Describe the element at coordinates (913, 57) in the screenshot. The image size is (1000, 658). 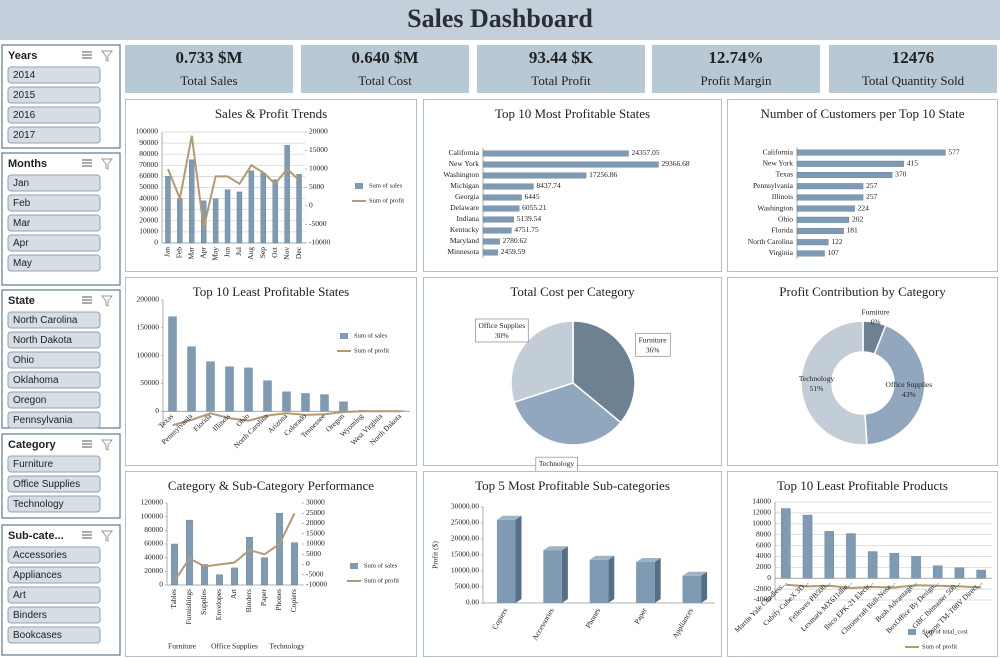
I see `kpi-value: 12476` at that location.